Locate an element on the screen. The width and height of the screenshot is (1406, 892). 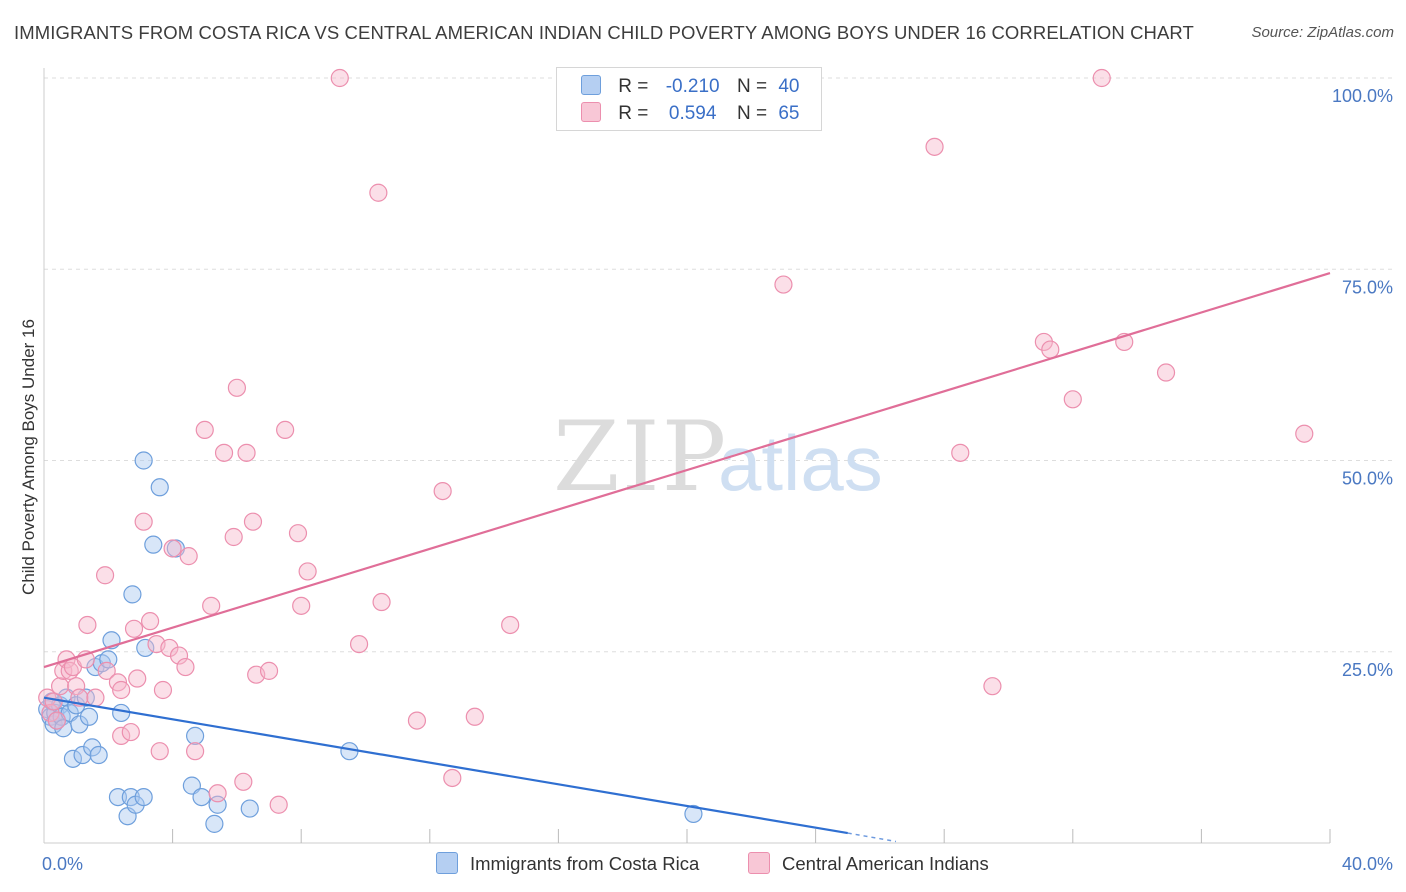
x-tick-label: 0.0% is located at coordinates (62, 864).